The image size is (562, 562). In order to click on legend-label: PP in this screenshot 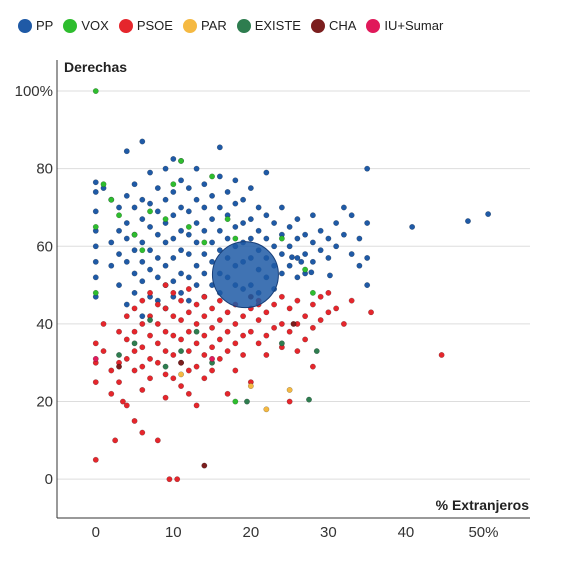, I will do `click(45, 25)`.